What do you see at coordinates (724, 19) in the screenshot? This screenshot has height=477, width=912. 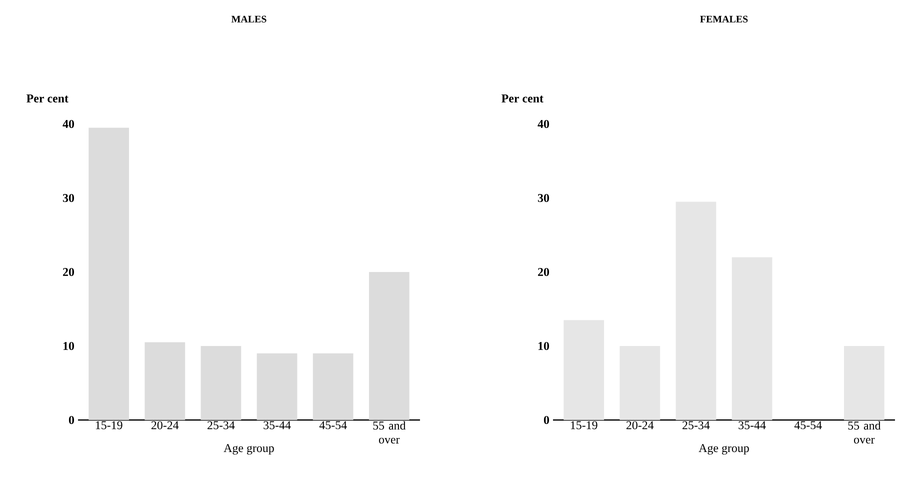 I see `chart-title: FEMALES` at bounding box center [724, 19].